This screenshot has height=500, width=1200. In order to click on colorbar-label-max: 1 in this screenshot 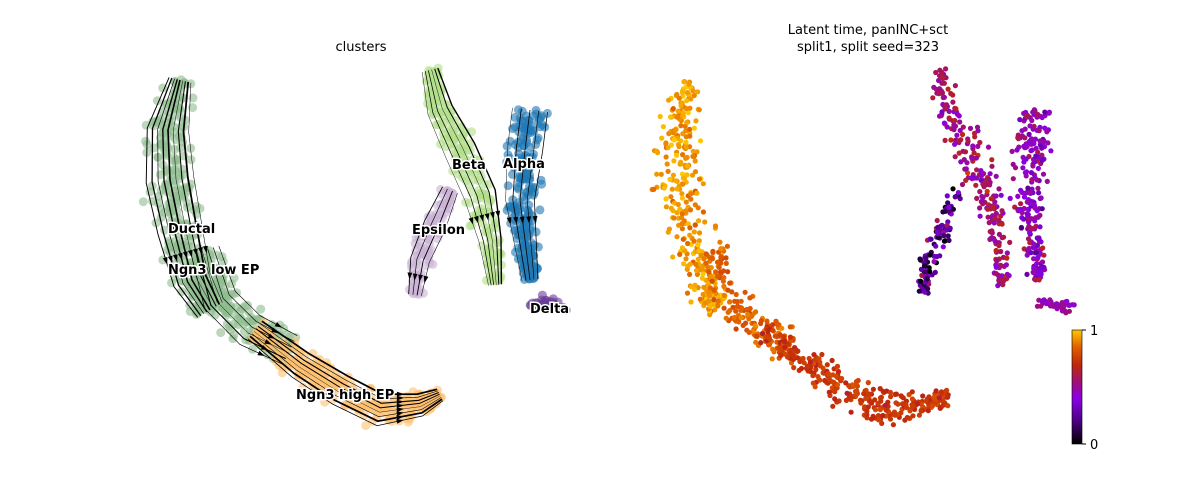, I will do `click(1094, 331)`.